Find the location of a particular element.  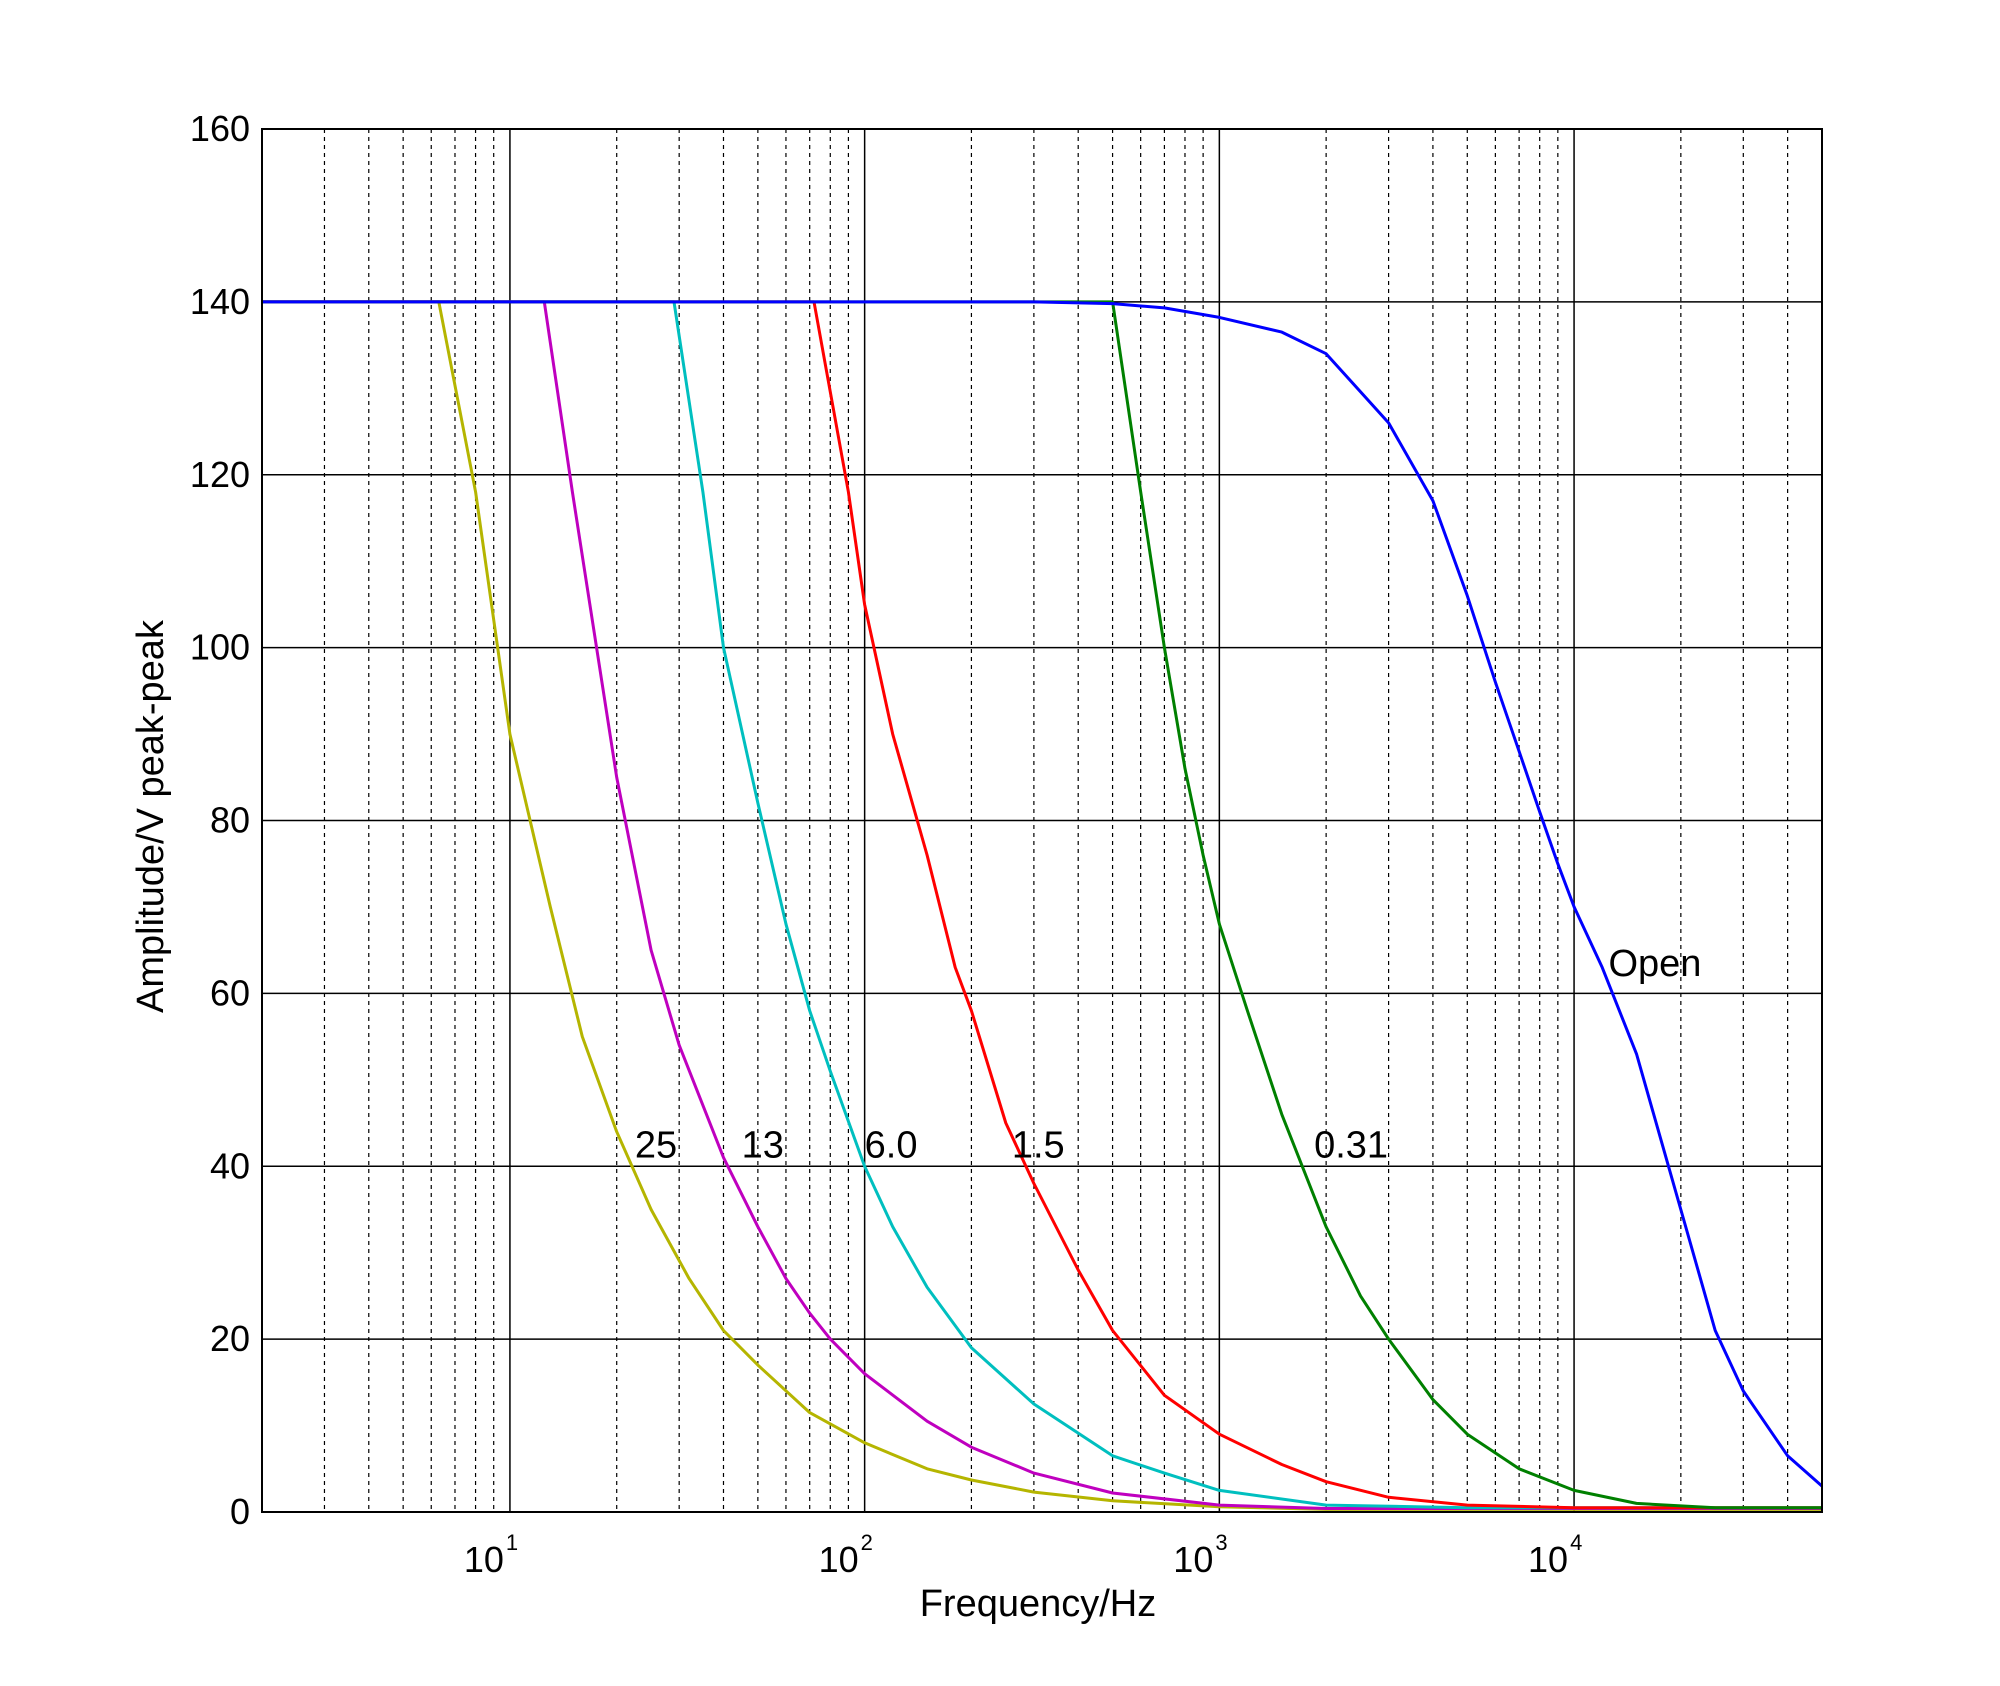

y-tick-labels: 0 20 40 60 80 100 120 140 160 is located at coordinates (220, 820).